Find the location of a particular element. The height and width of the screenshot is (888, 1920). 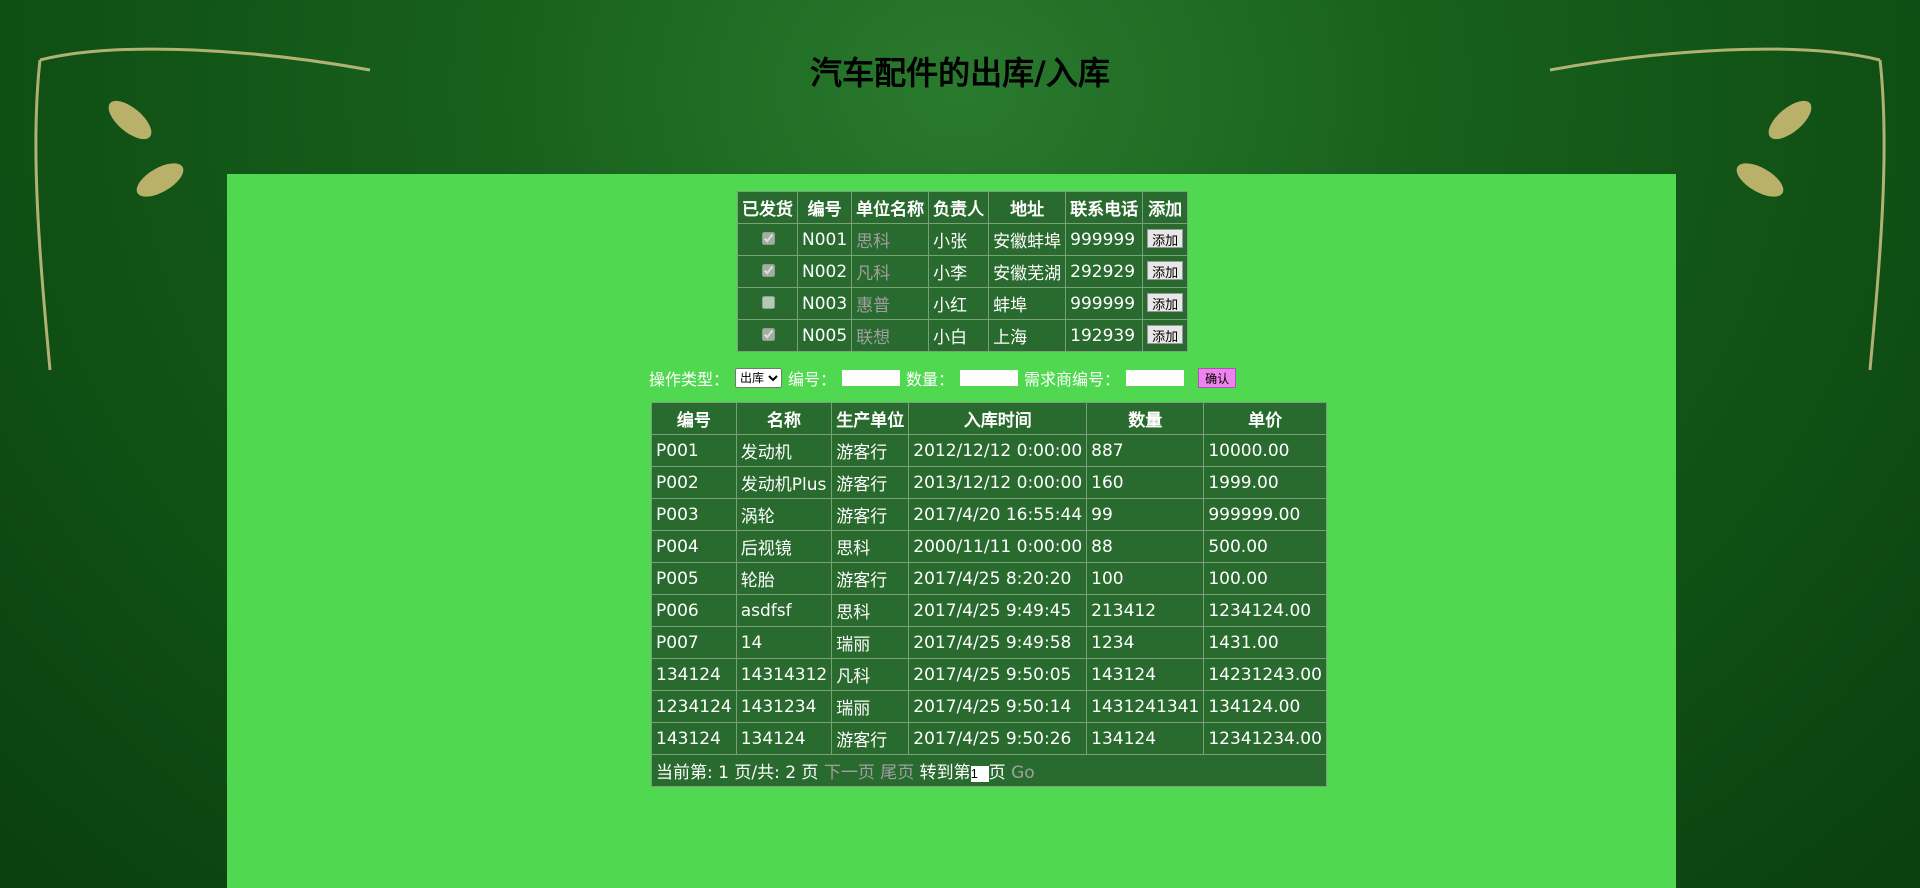

address-cell: 蚌埠 is located at coordinates (1027, 303).